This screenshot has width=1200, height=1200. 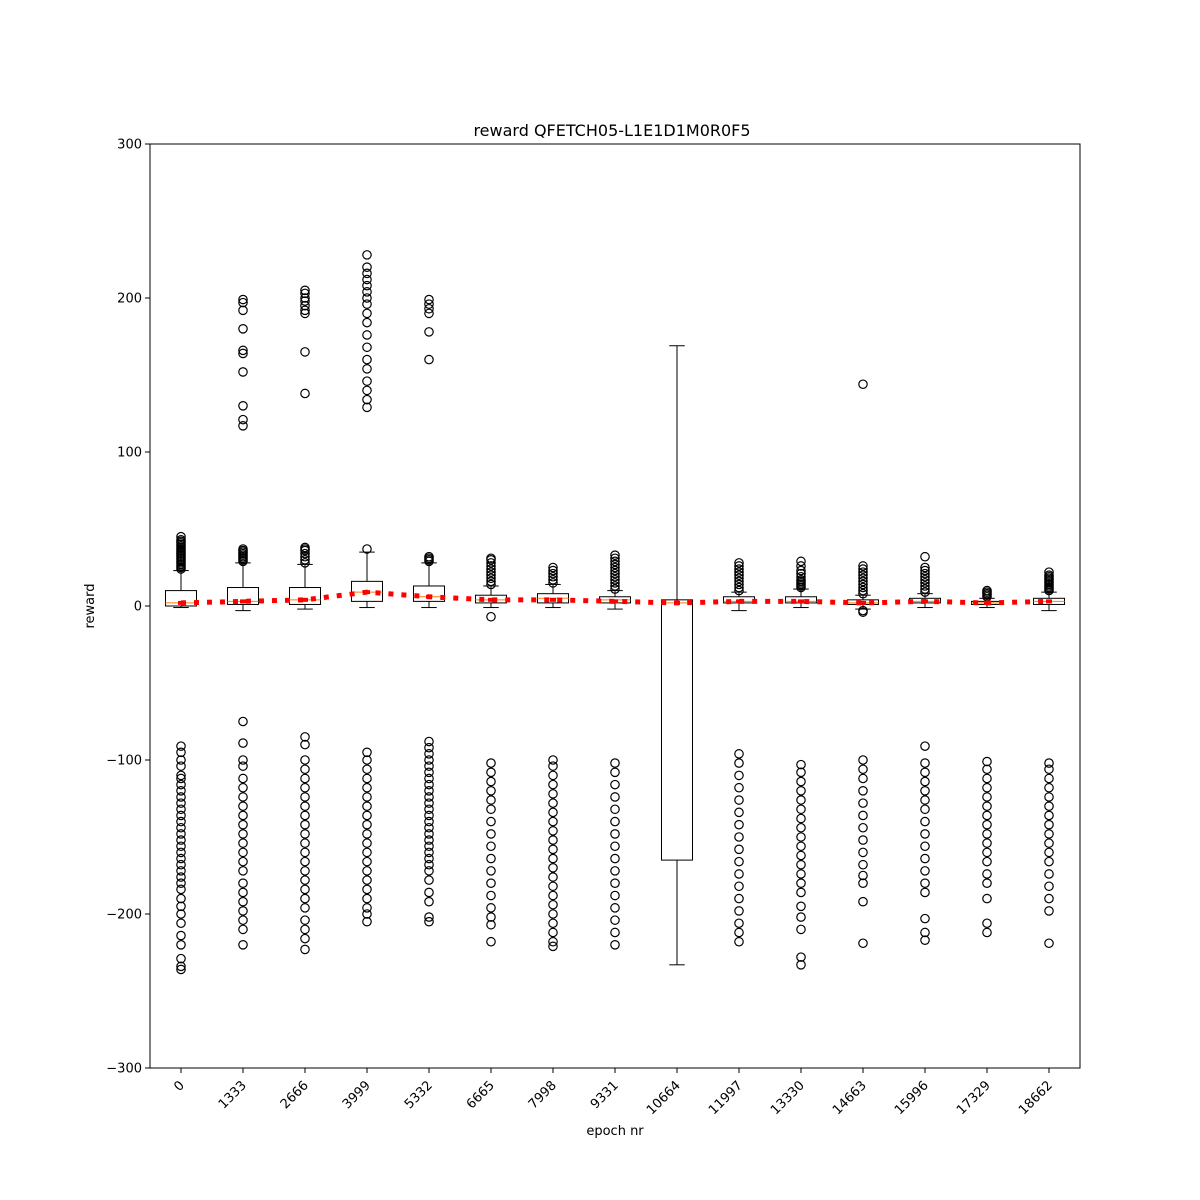 I want to click on x-tick-label: 10664, so click(x=664, y=1098).